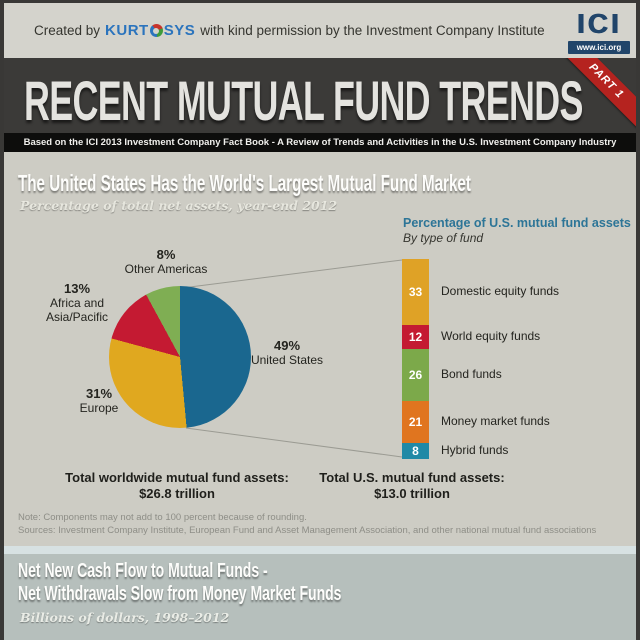 Image resolution: width=640 pixels, height=640 pixels. I want to click on ribbon-label: PART 1, so click(606, 81).